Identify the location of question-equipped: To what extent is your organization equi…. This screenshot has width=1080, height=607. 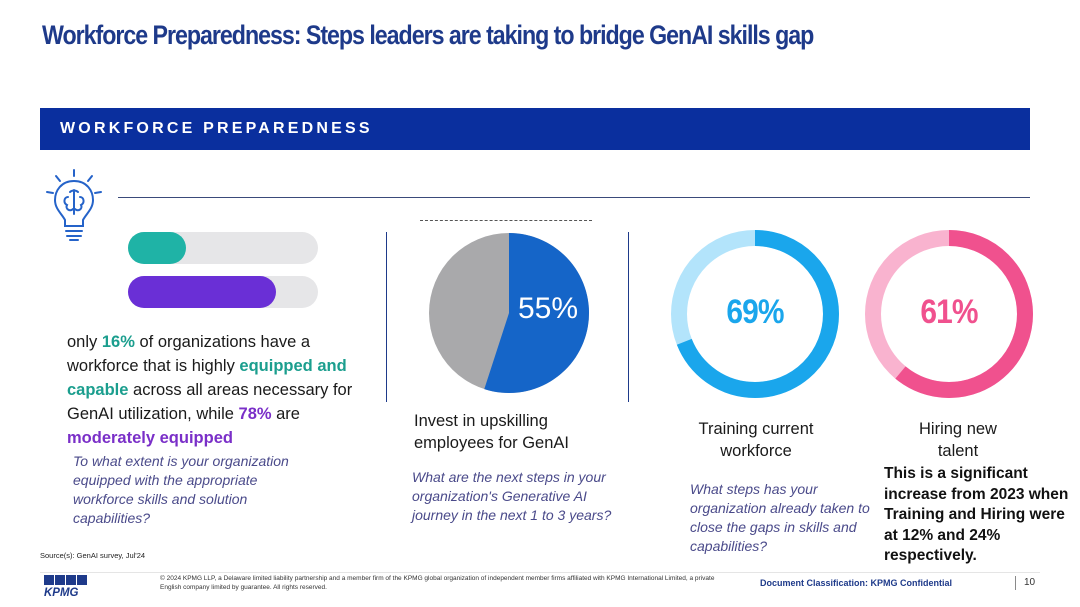
(181, 489).